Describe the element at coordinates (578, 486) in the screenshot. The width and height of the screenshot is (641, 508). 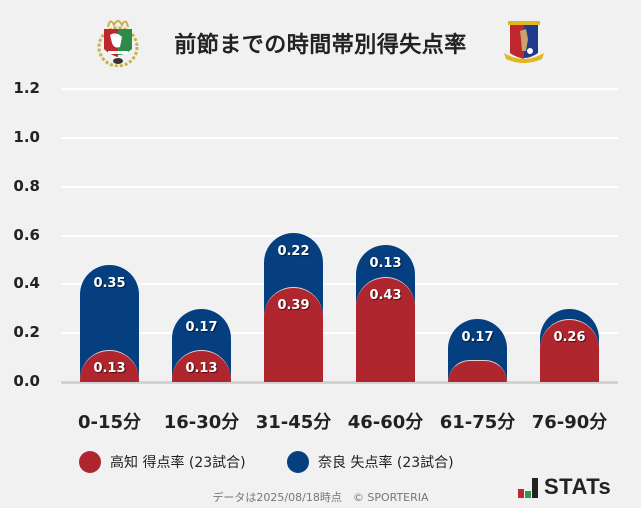
I see `stats-brand-text: STATs` at that location.